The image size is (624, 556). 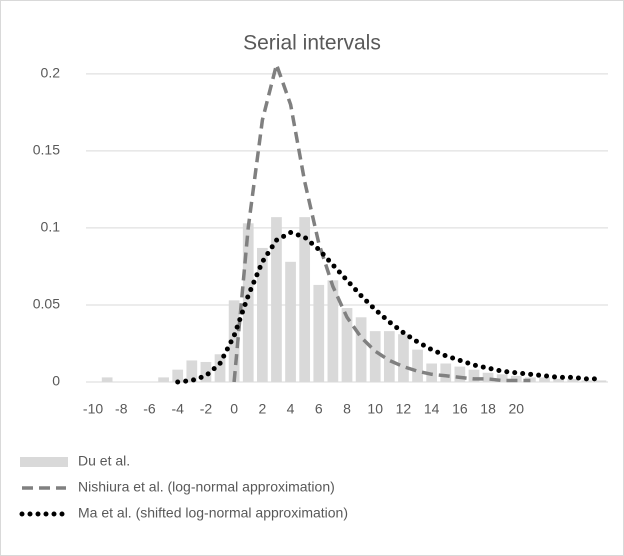 I want to click on x-tick-label: 12, so click(x=404, y=409).